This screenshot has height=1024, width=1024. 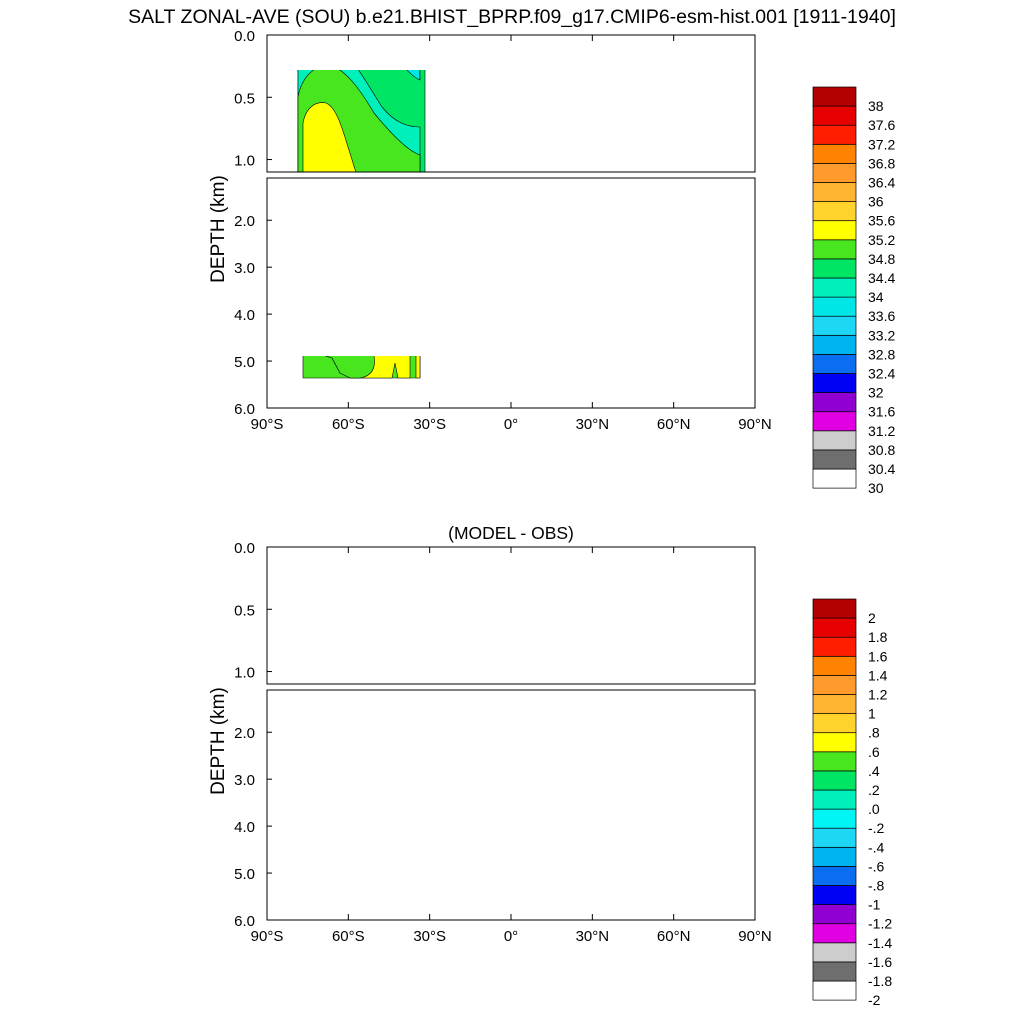 What do you see at coordinates (876, 847) in the screenshot?
I see `colorbar-label: -.4` at bounding box center [876, 847].